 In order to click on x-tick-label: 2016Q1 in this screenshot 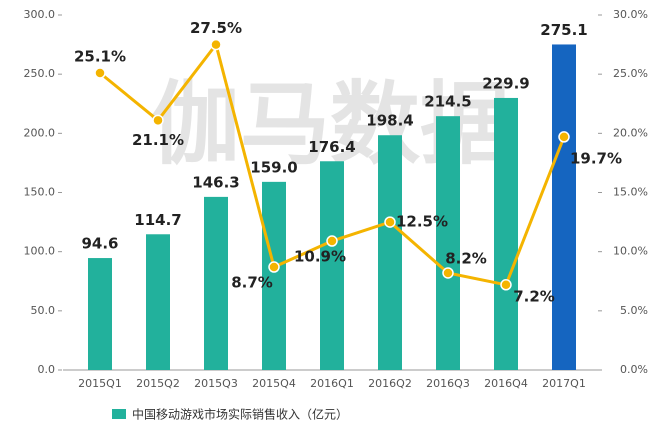, I will do `click(332, 383)`.